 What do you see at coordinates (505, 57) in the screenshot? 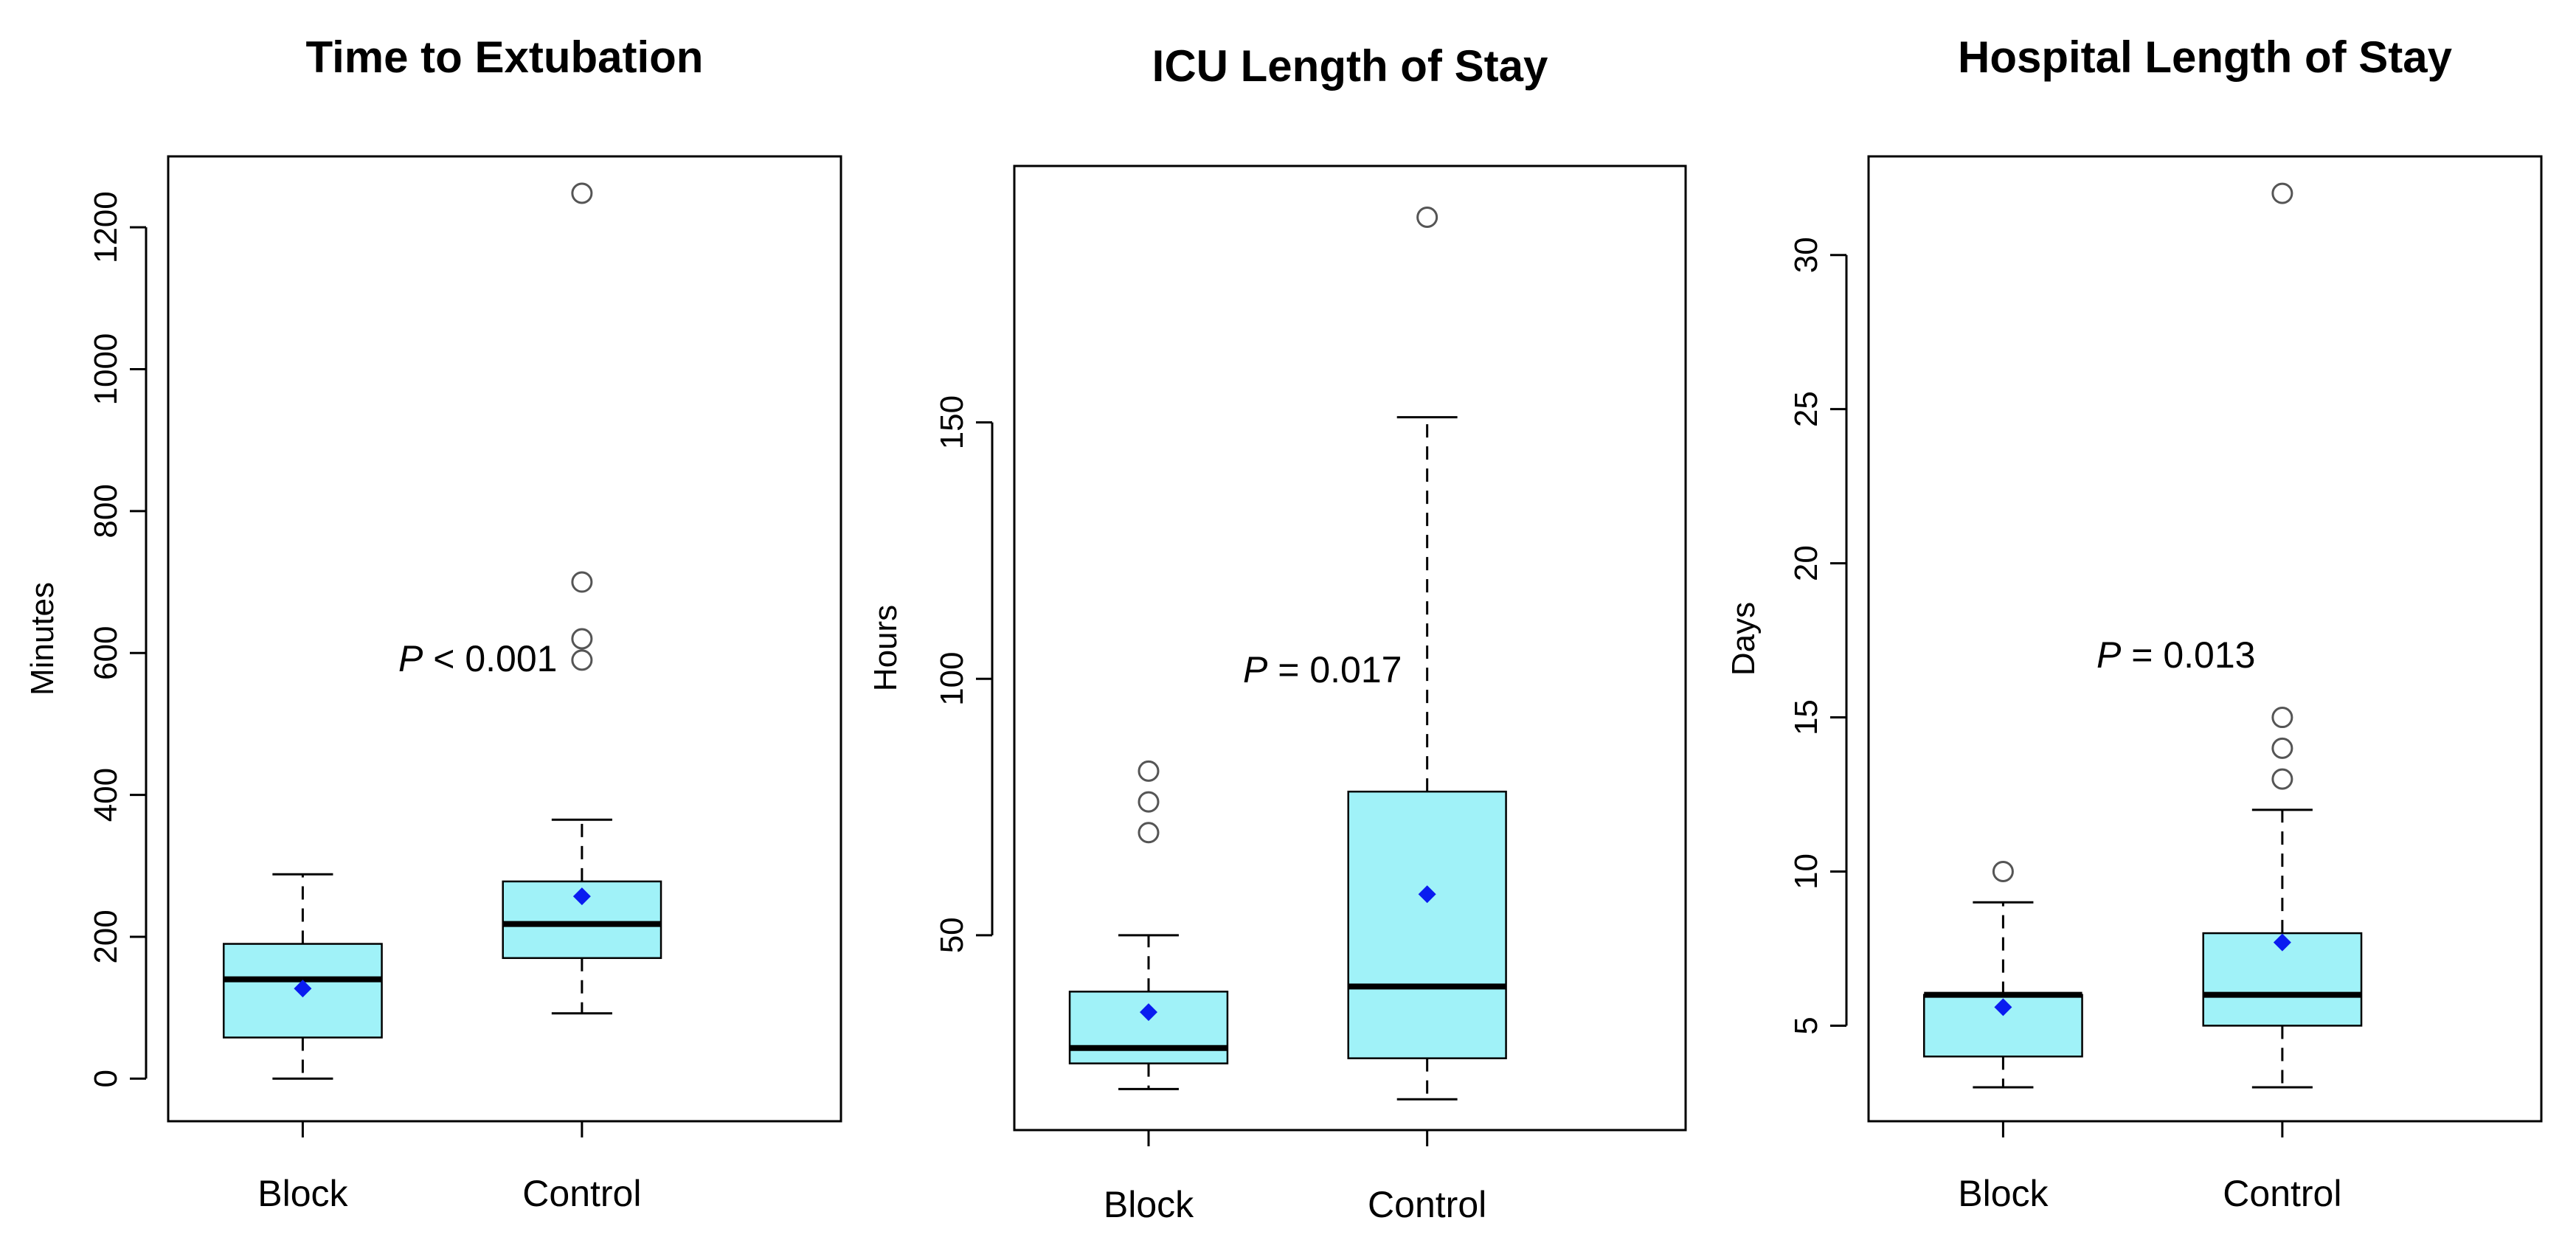
I see `chart-title: Time to Extubation` at bounding box center [505, 57].